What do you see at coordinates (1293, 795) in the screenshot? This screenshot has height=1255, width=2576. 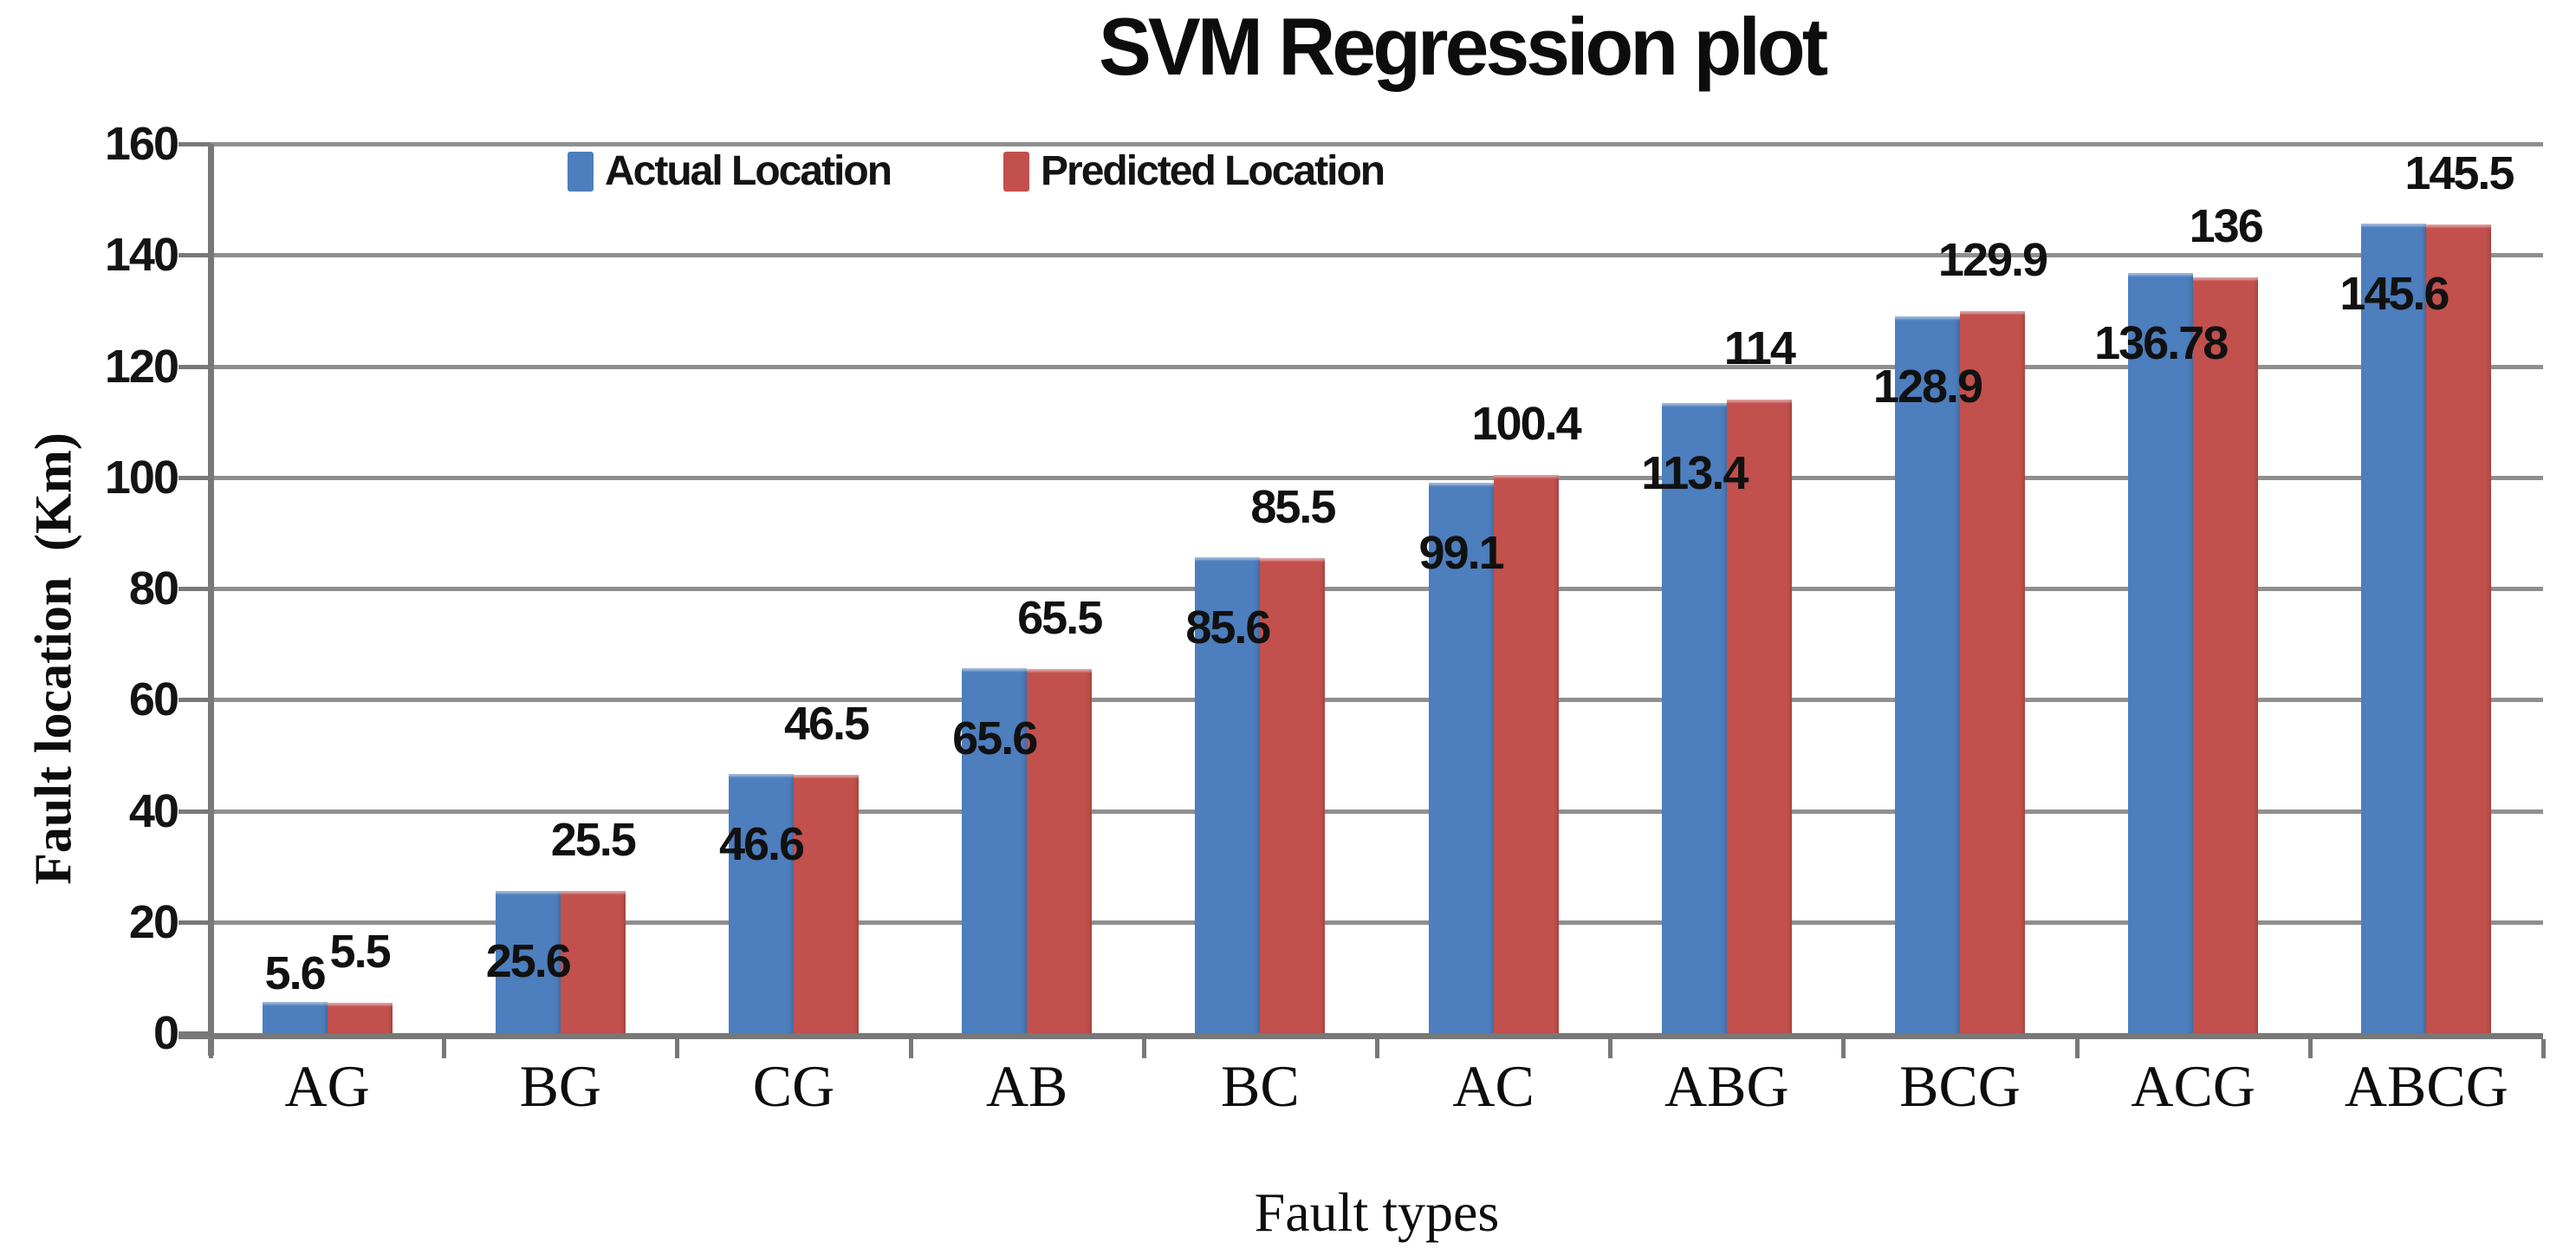 I see `bar-predicted-BC` at bounding box center [1293, 795].